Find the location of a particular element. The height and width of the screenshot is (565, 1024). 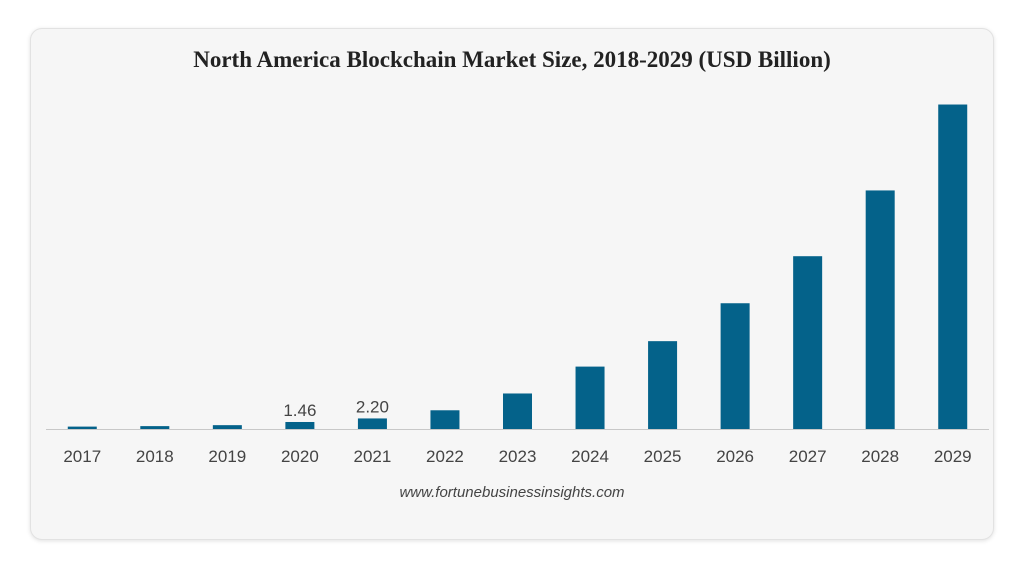

bar-2021 is located at coordinates (372, 423).